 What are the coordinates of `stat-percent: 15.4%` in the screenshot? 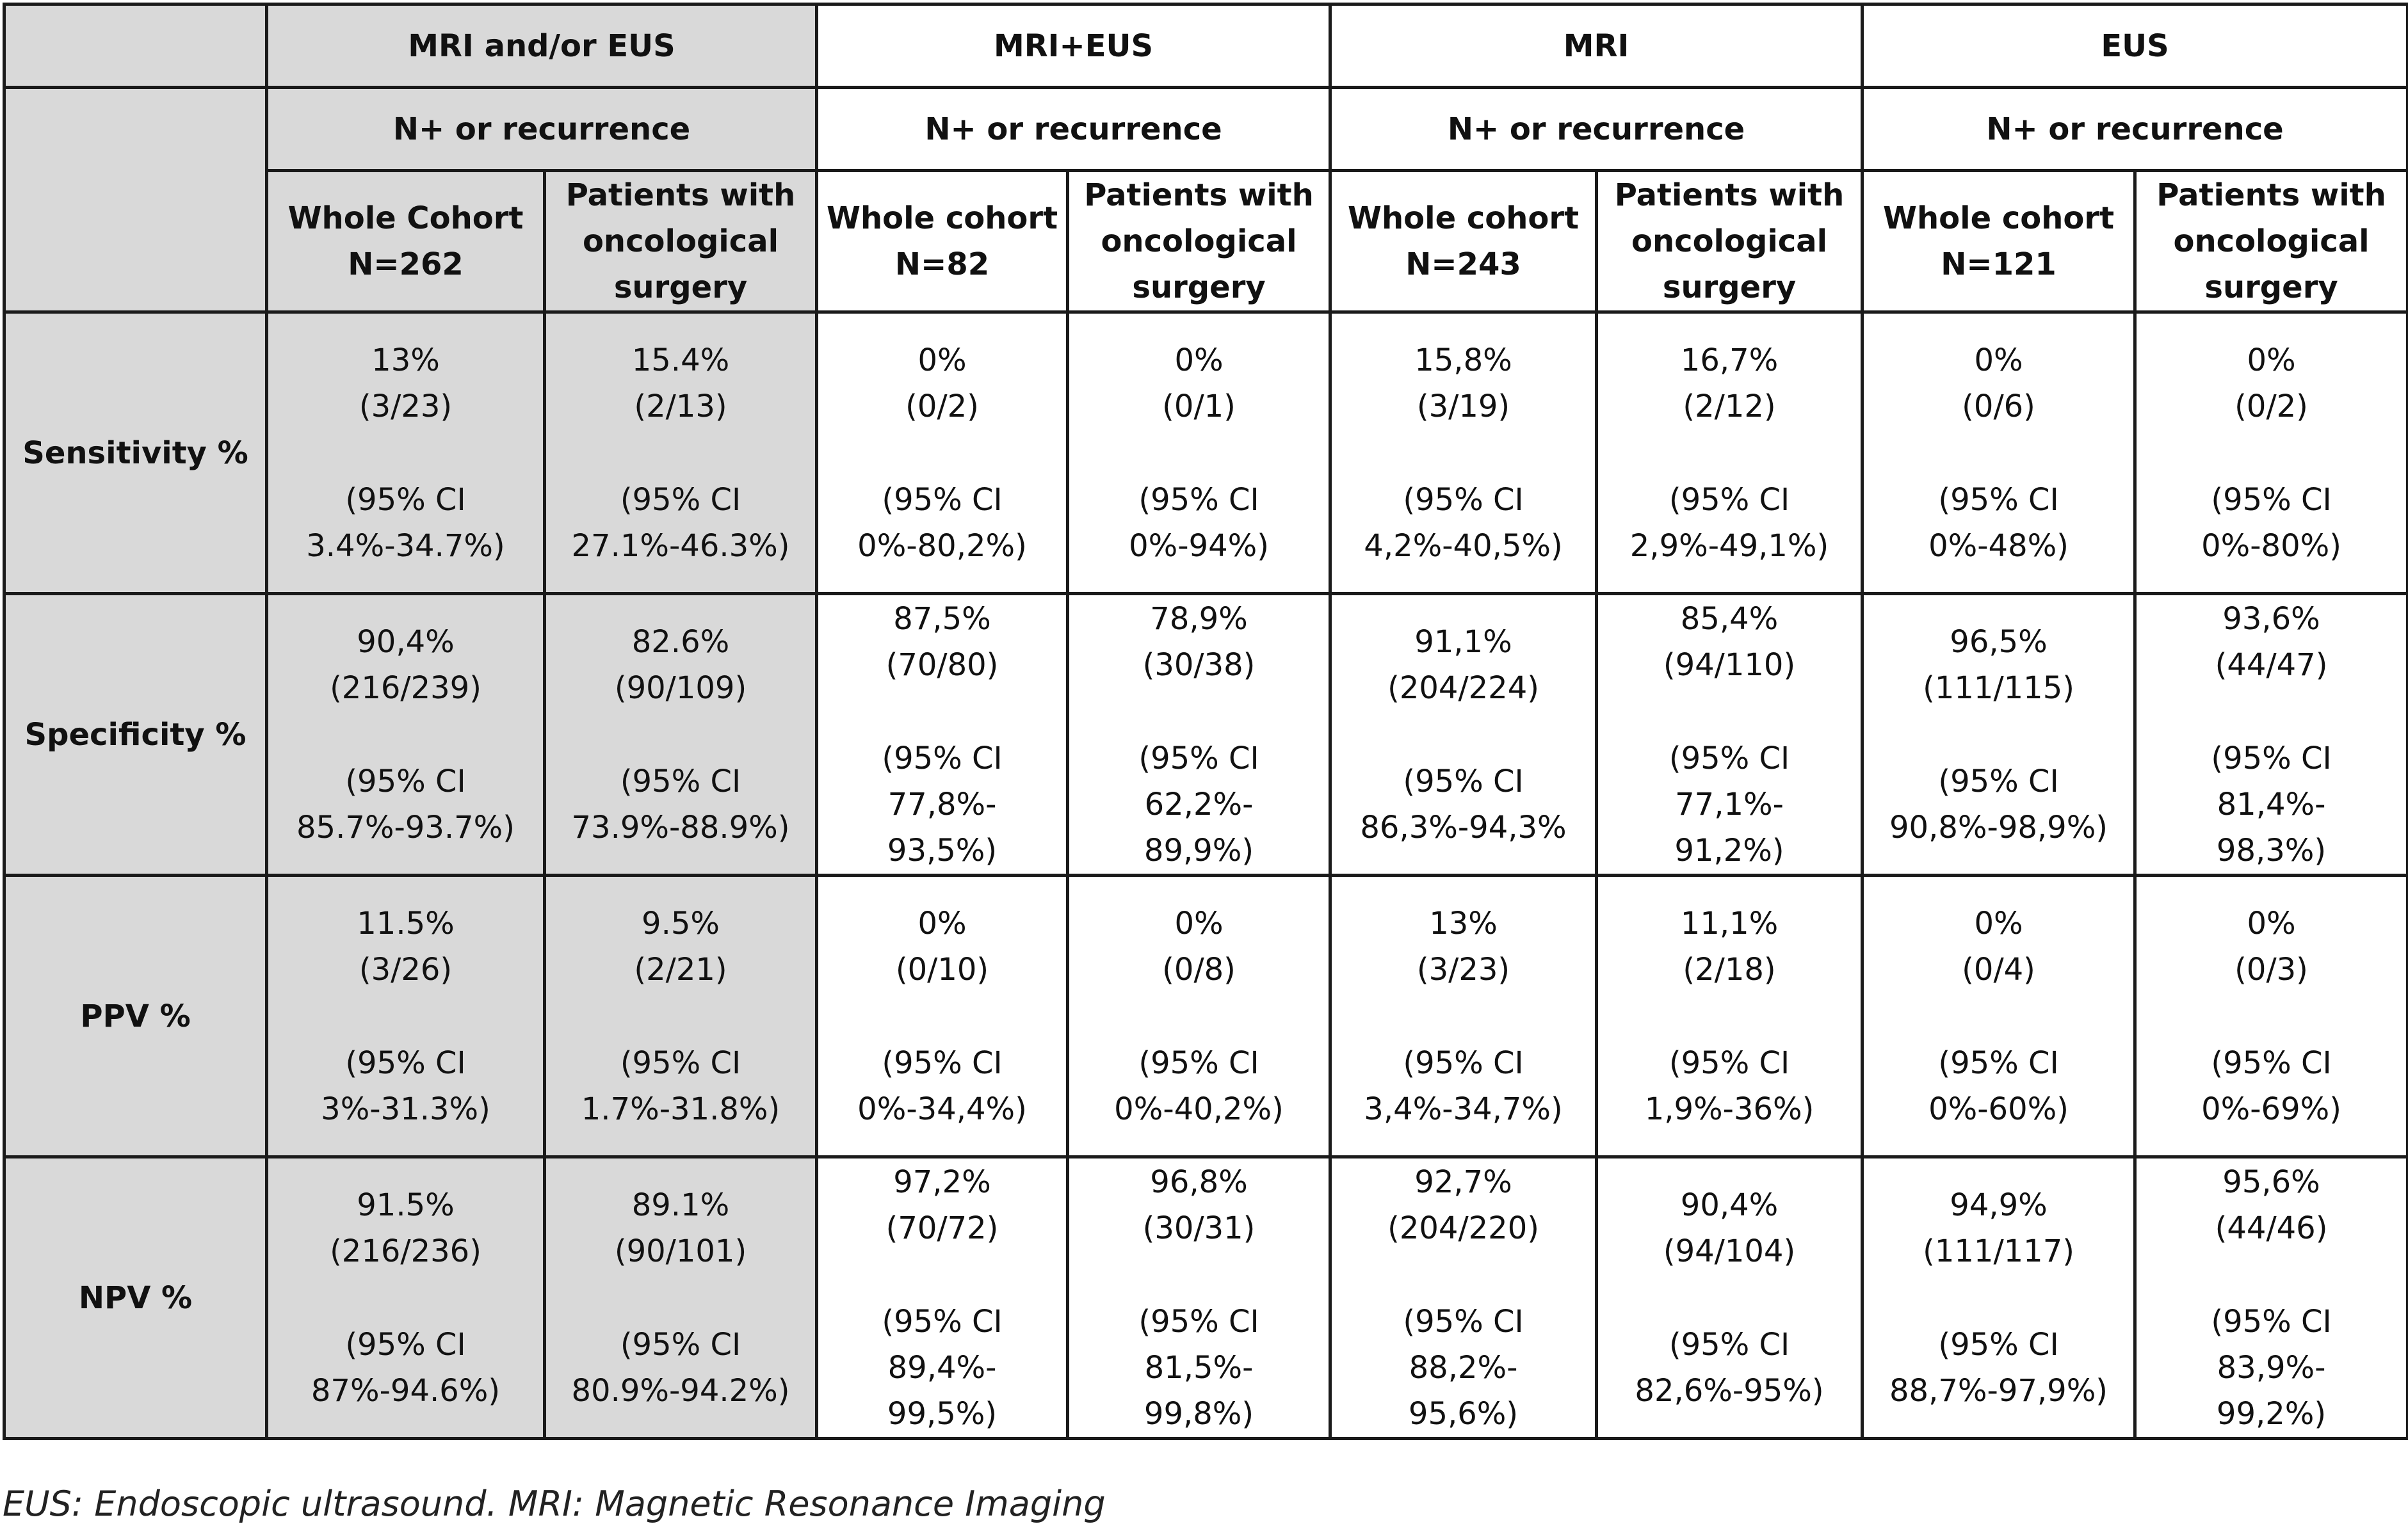 It's located at (680, 360).